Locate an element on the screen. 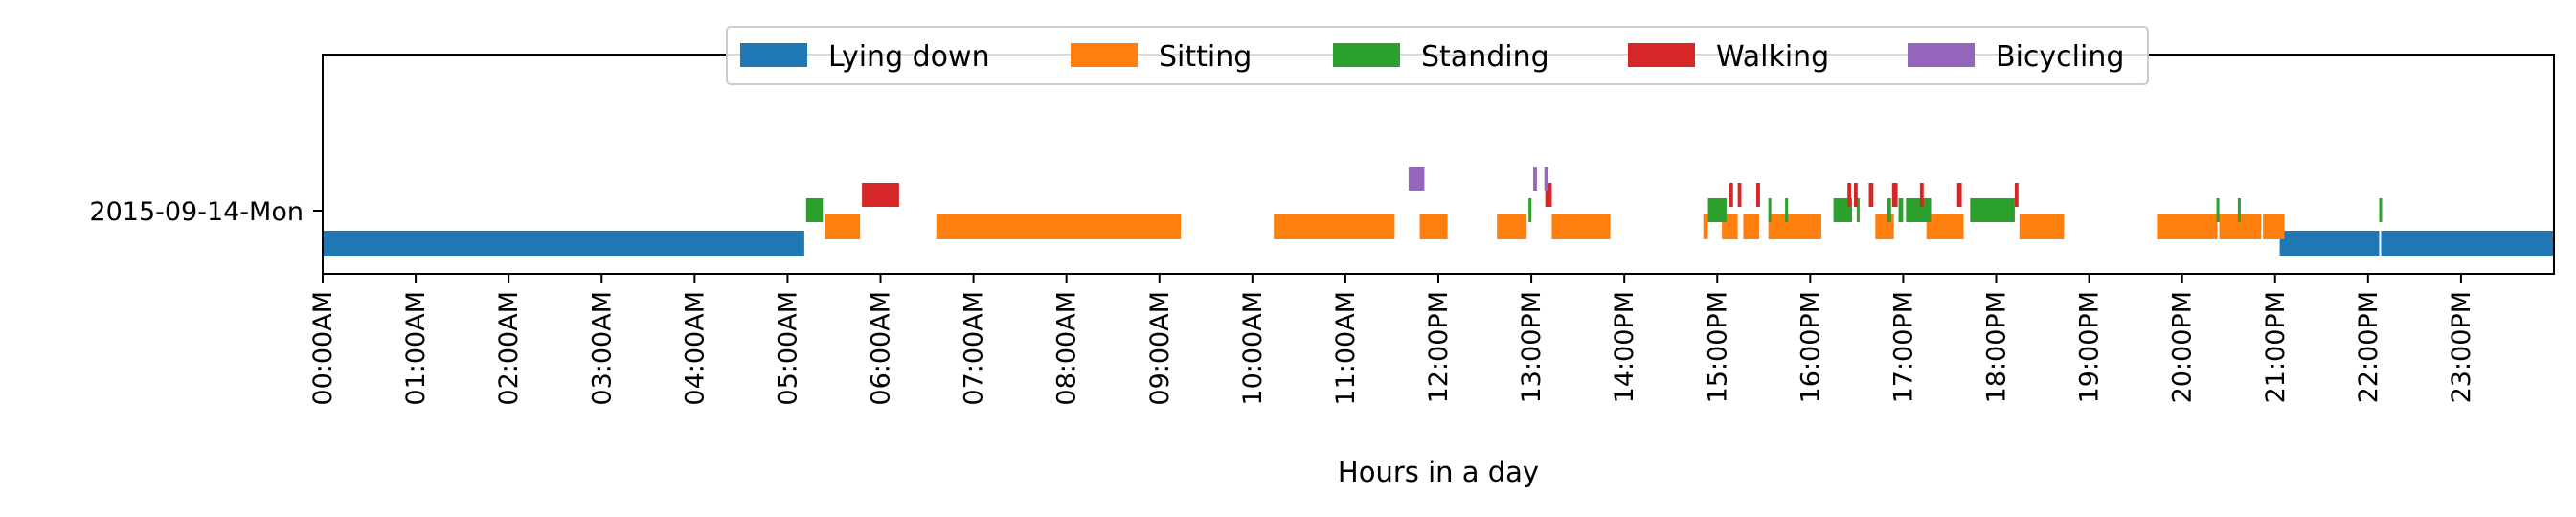  x-tick-label: 20:00PM is located at coordinates (2183, 347).